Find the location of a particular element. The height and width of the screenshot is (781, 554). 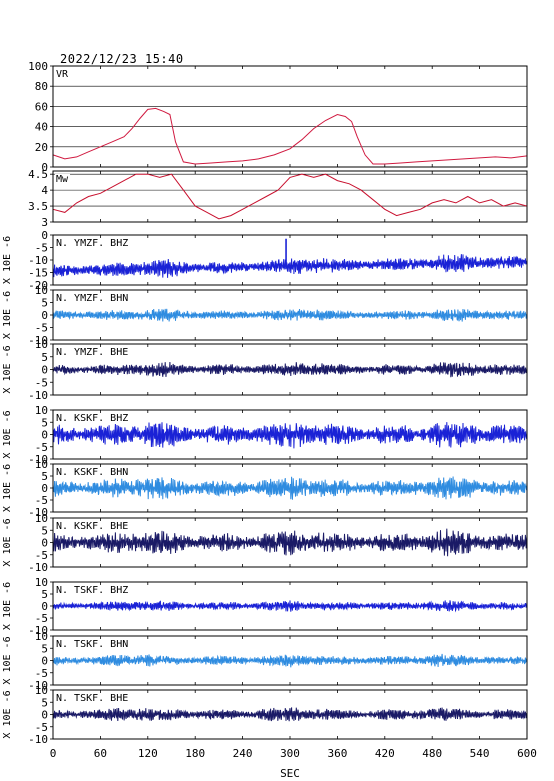

panel-label: N. TSKF. BHN is located at coordinates (92, 644).